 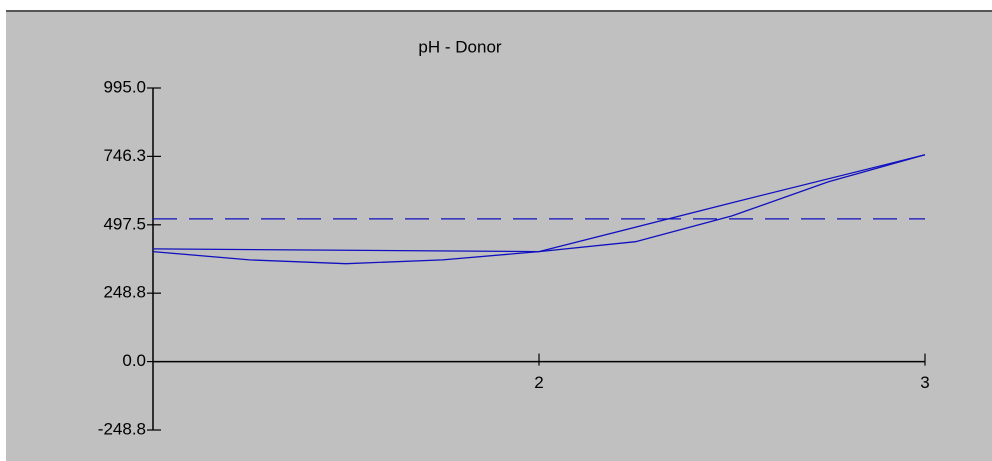 I want to click on x-tick-label: 3, so click(x=924, y=382).